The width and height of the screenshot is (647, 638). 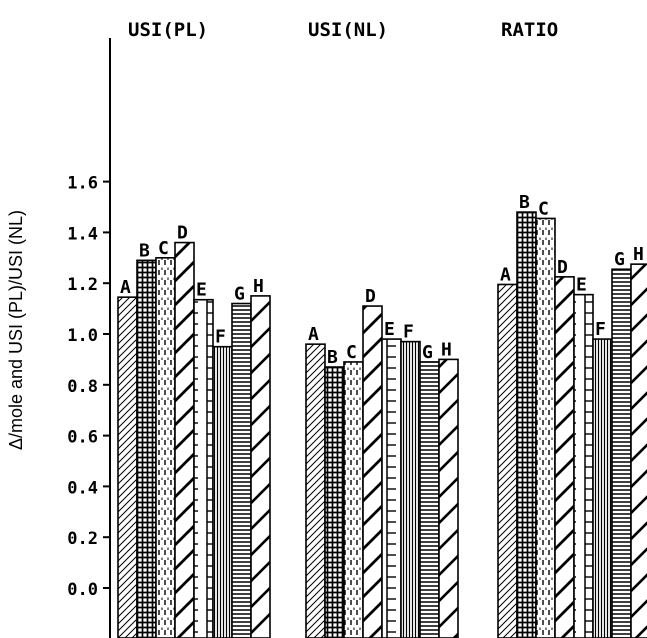 I want to click on bar-2-f, so click(x=602, y=488).